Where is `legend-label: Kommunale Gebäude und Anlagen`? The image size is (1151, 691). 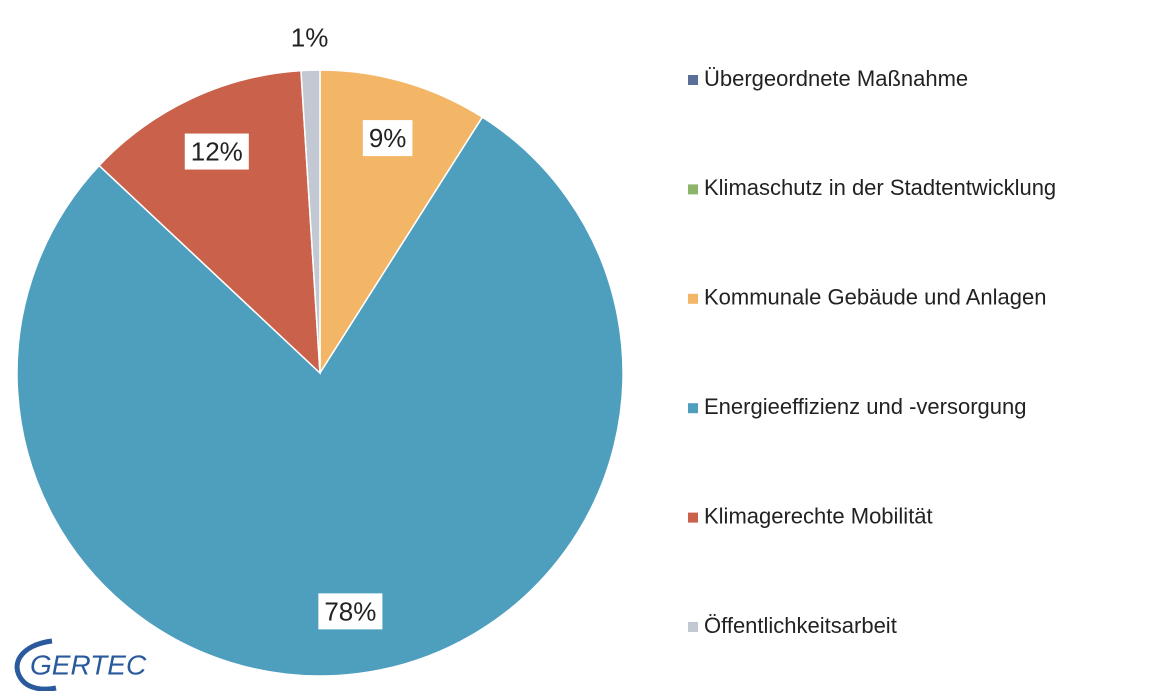
legend-label: Kommunale Gebäude und Anlagen is located at coordinates (875, 297).